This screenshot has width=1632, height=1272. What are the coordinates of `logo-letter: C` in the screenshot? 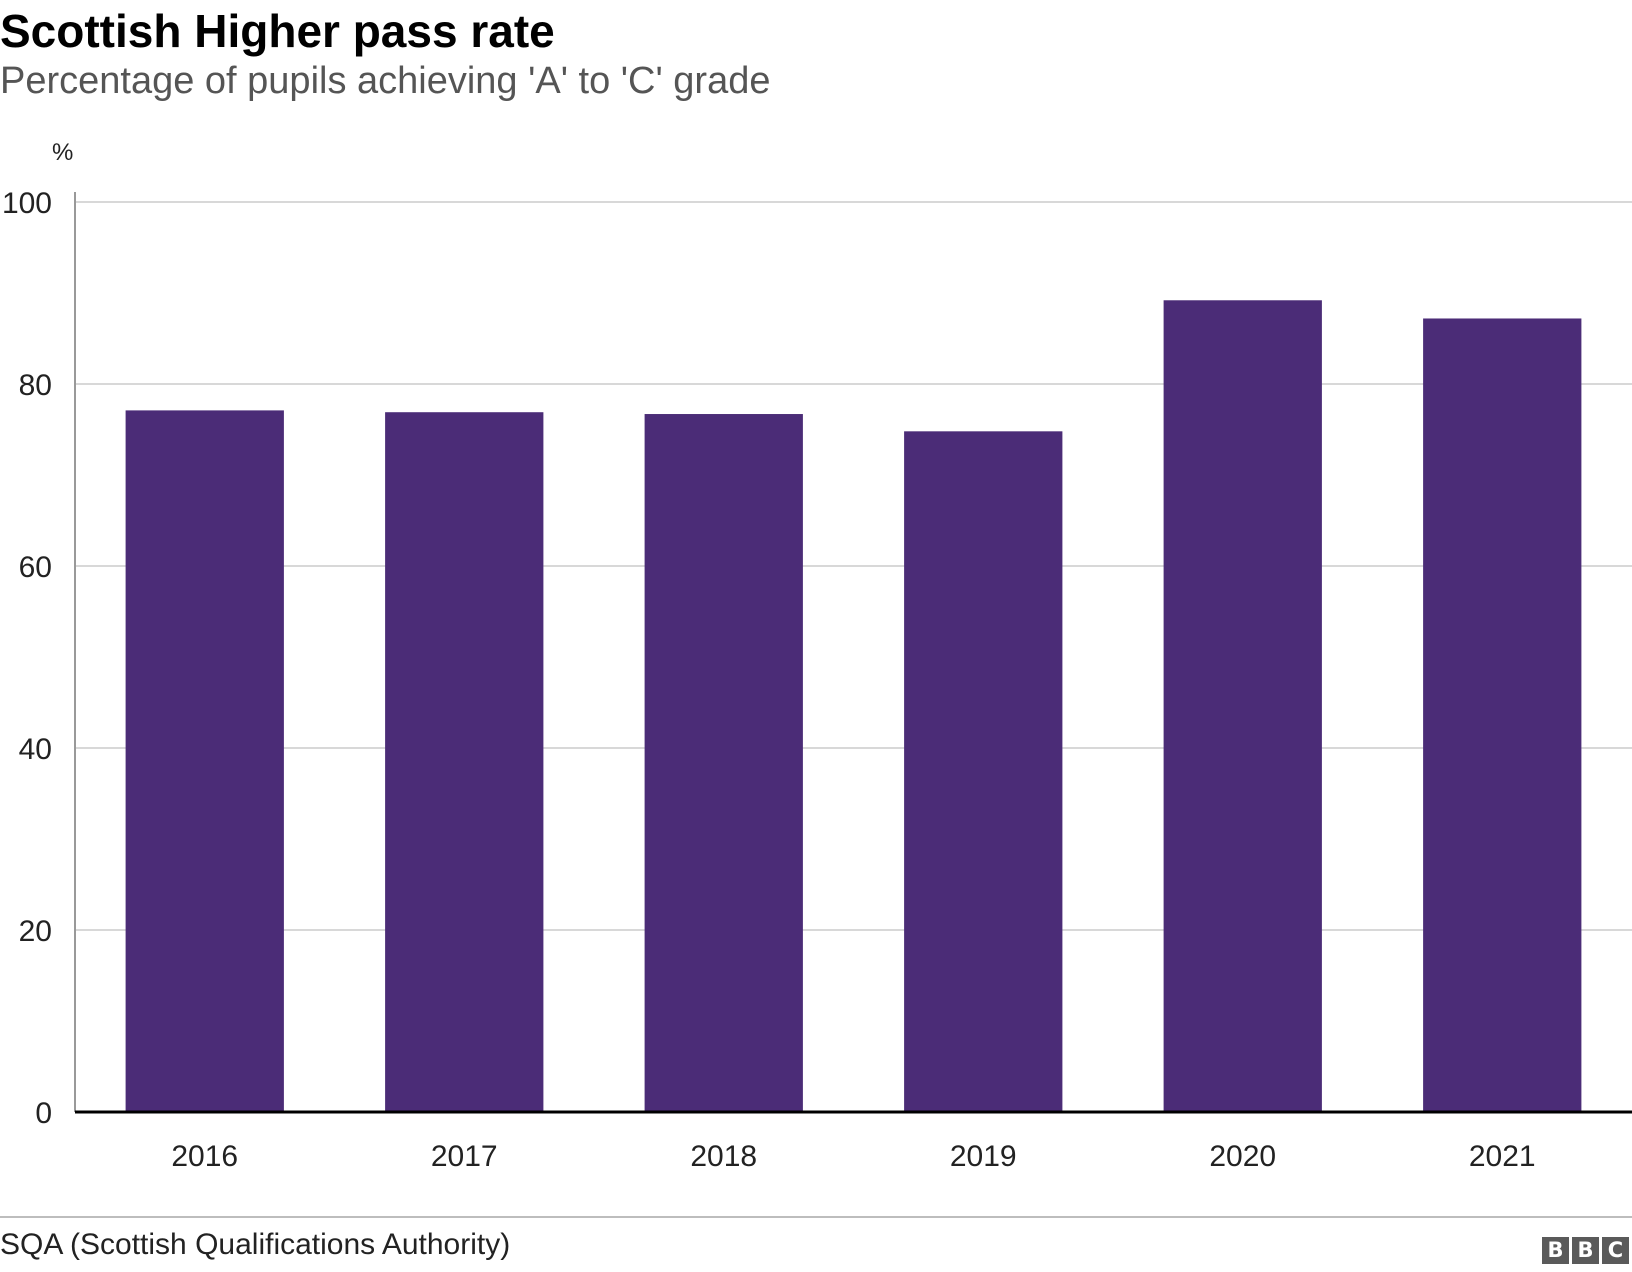 It's located at (1615, 1250).